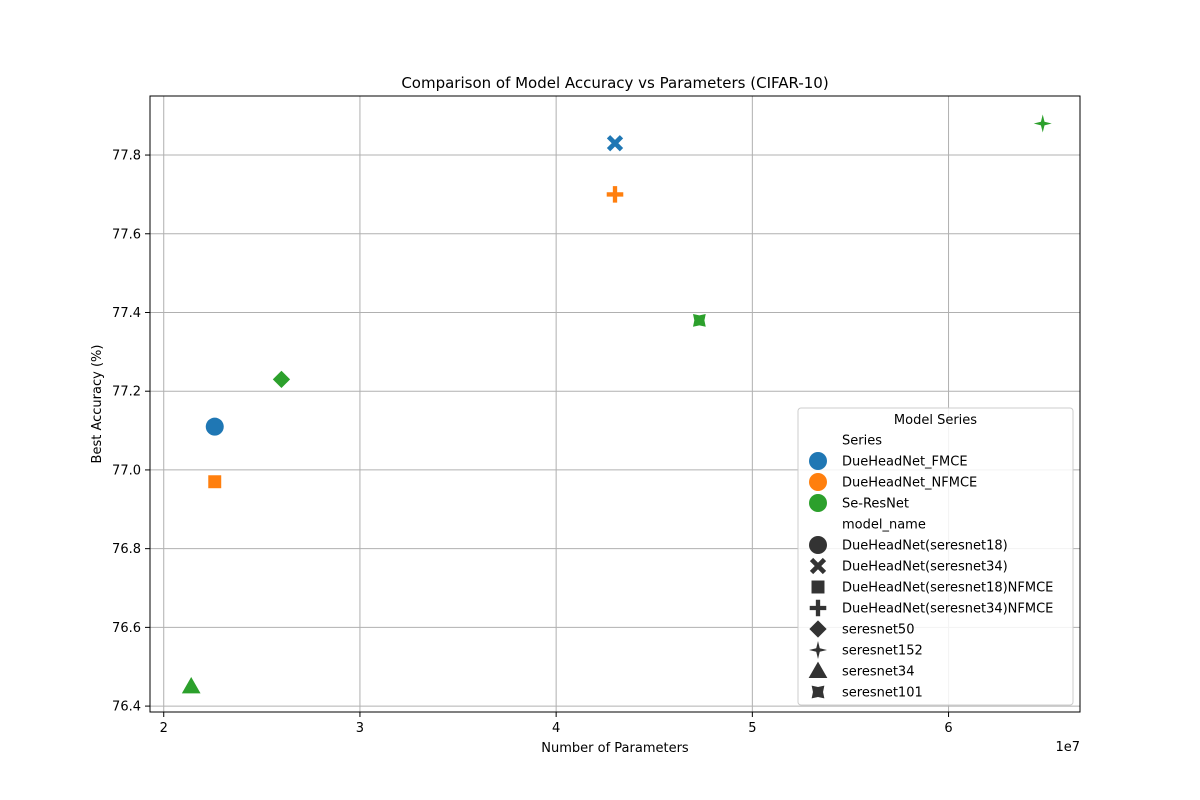  I want to click on legend-marker-plus, so click(818, 608).